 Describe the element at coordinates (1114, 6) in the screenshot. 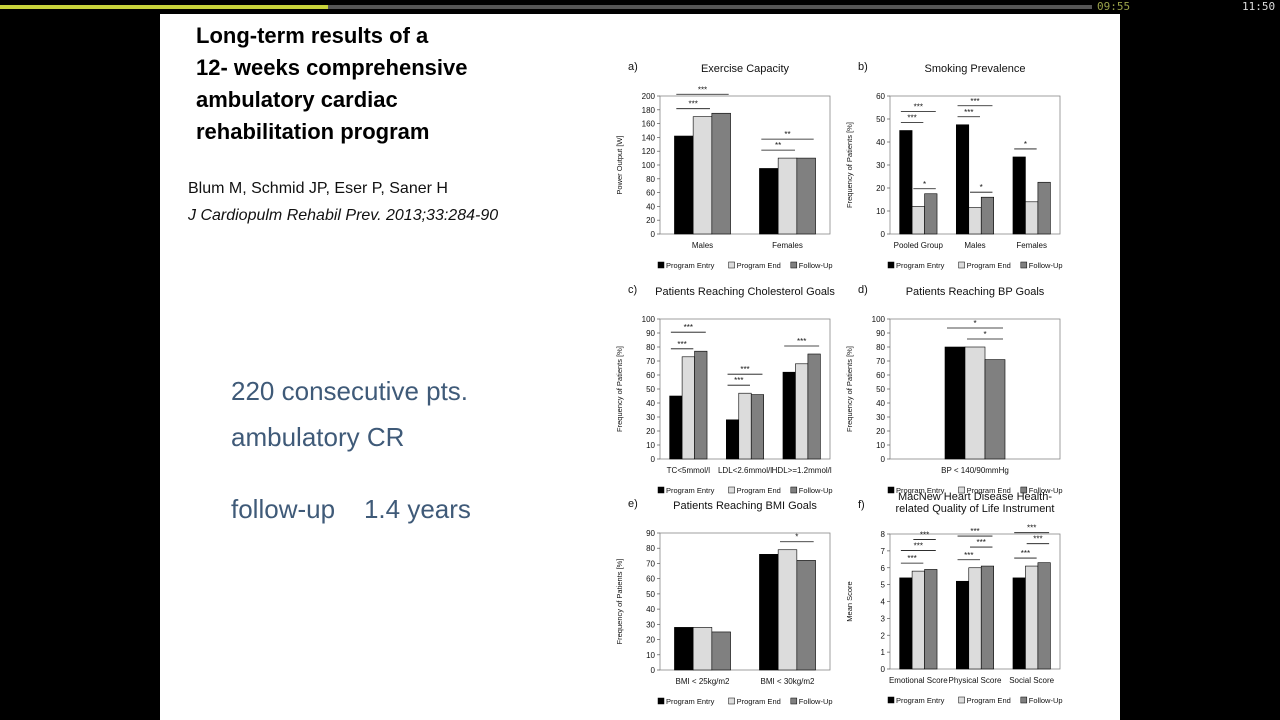

I see `current-time: 09:55` at that location.